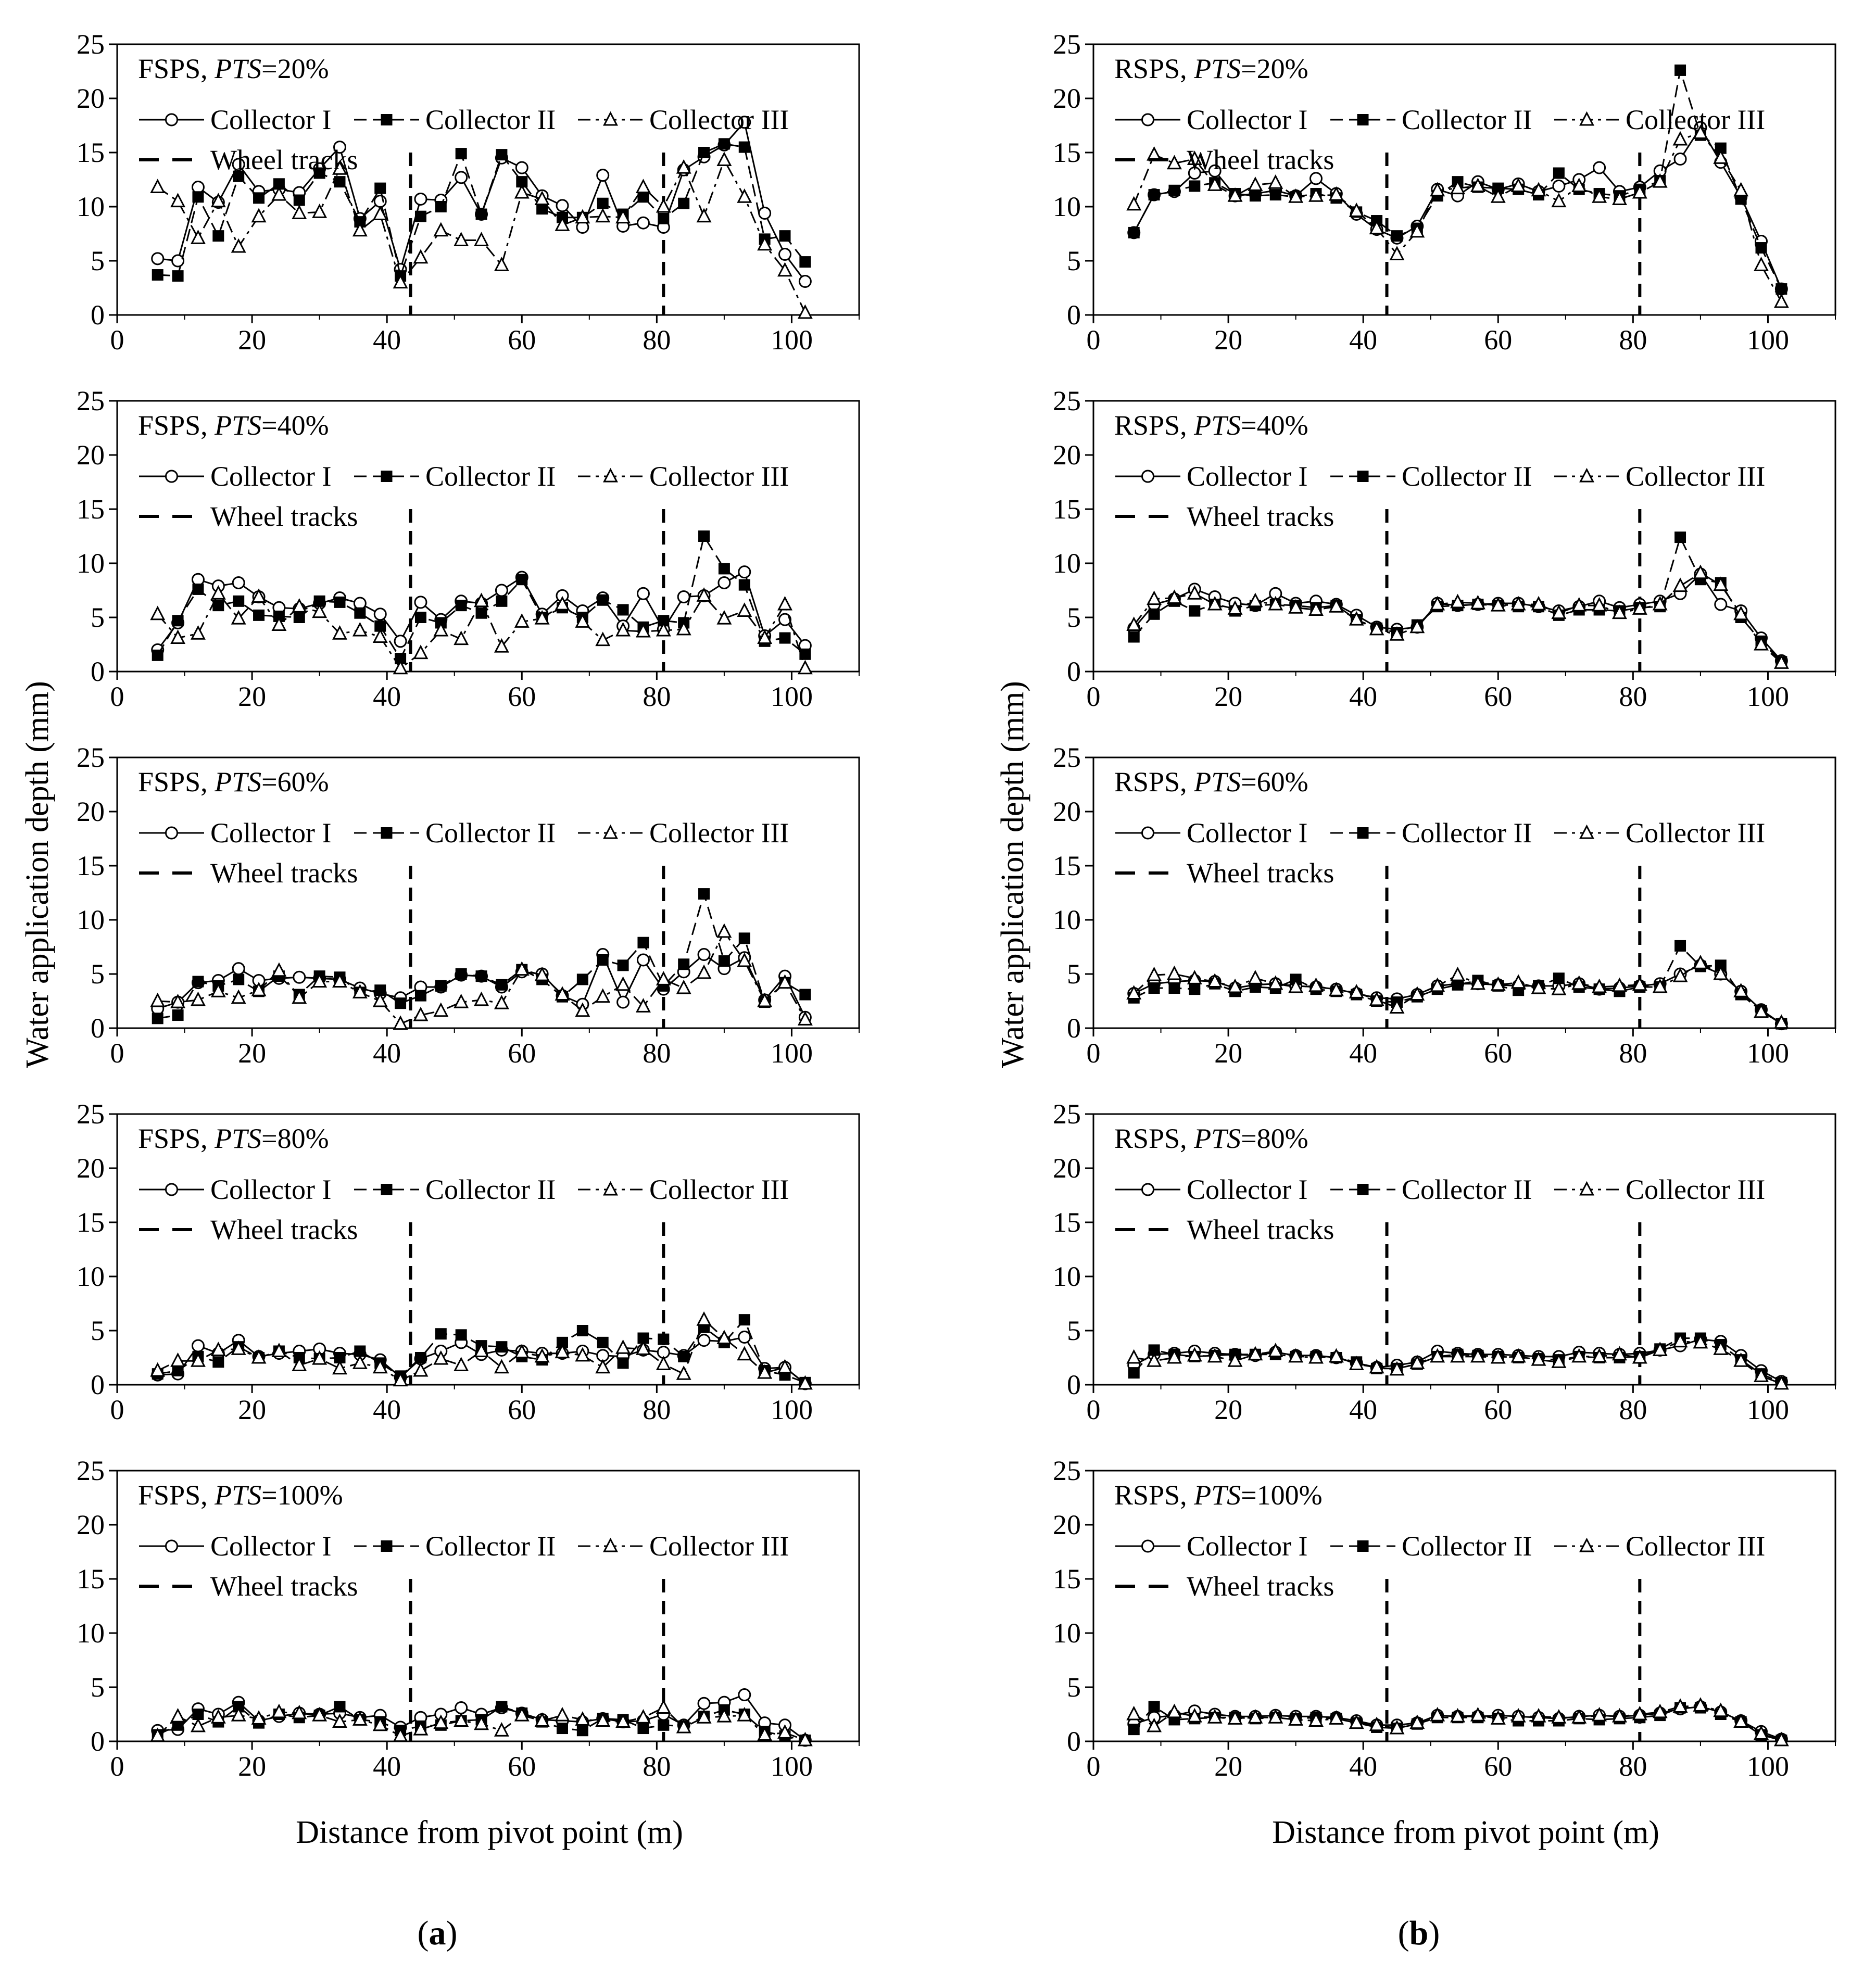 Image resolution: width=1876 pixels, height=1973 pixels. Describe the element at coordinates (171, 120) in the screenshot. I see `legend-marker-collector-i` at that location.